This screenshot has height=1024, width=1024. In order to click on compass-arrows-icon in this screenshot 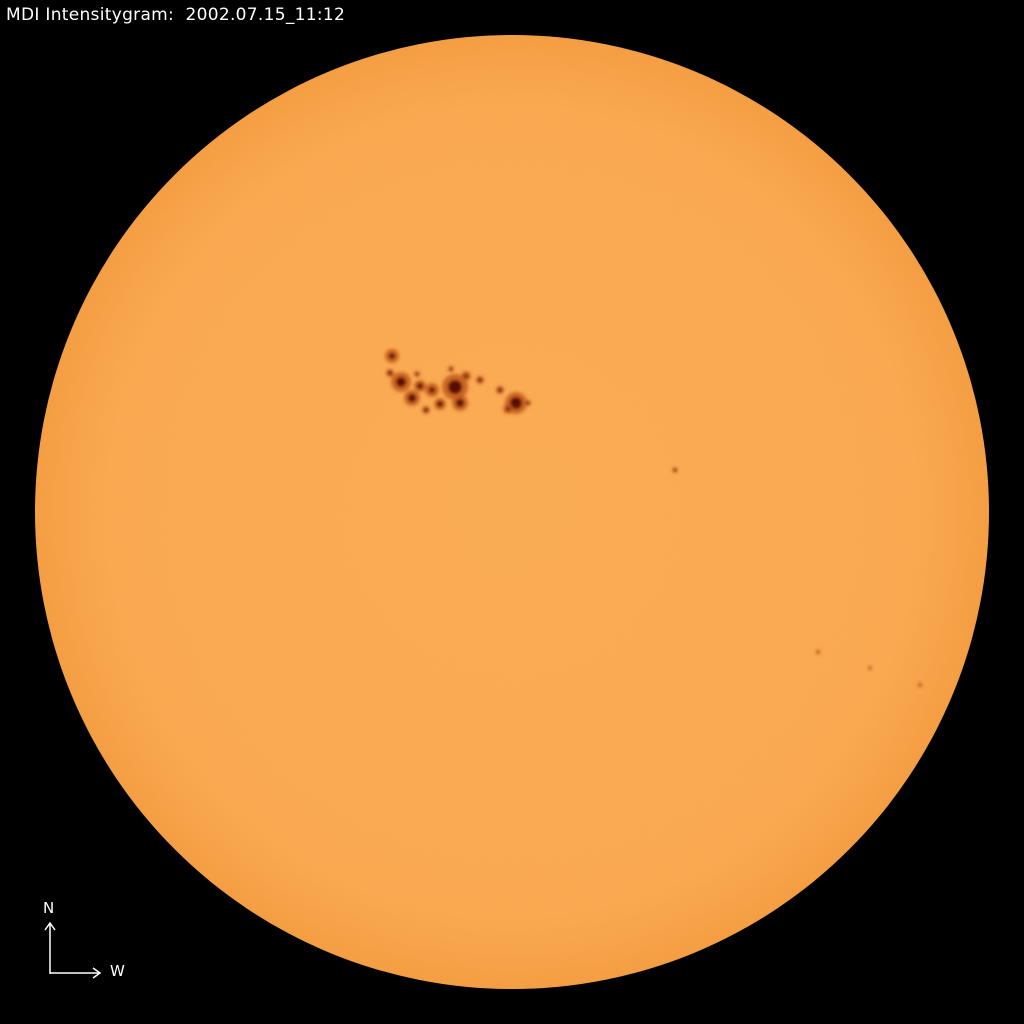, I will do `click(73, 950)`.